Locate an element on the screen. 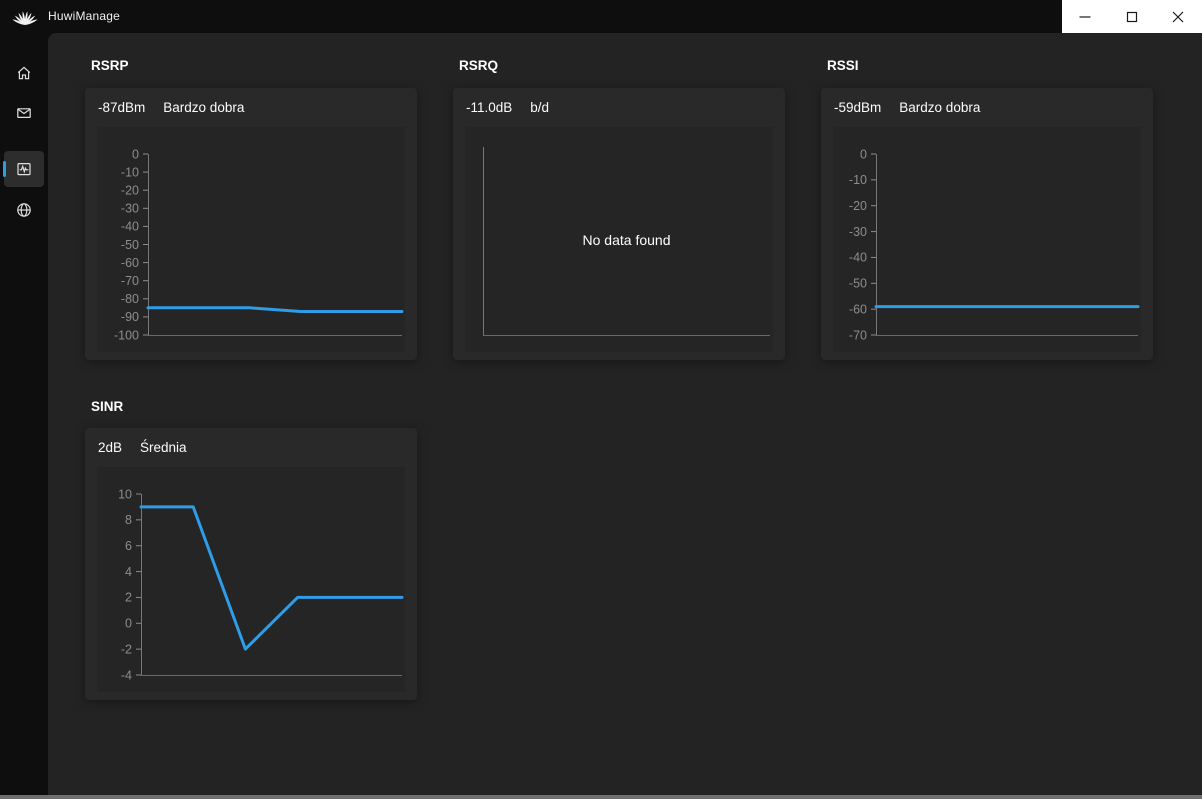  svg-text: 8 is located at coordinates (128, 520).